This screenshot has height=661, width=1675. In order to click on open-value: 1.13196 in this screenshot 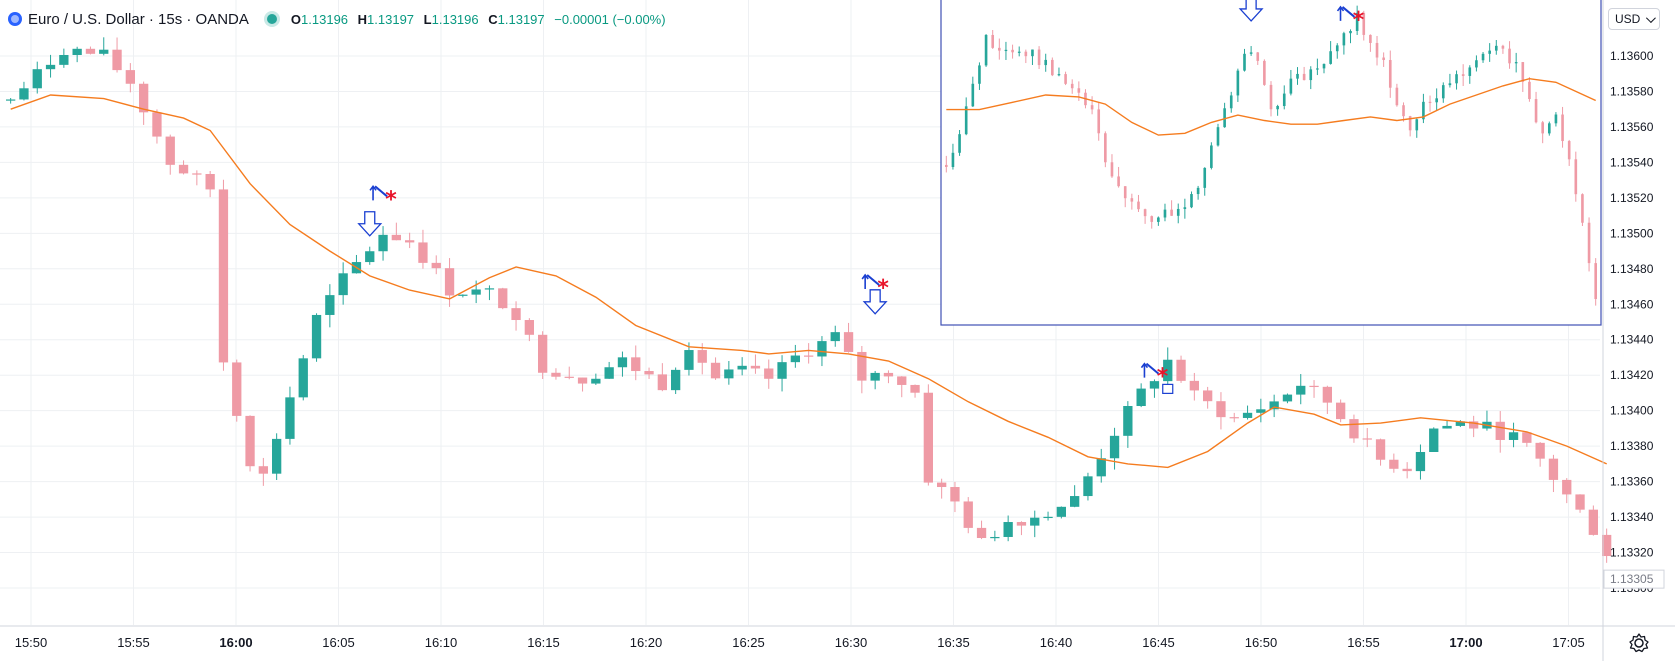, I will do `click(325, 19)`.